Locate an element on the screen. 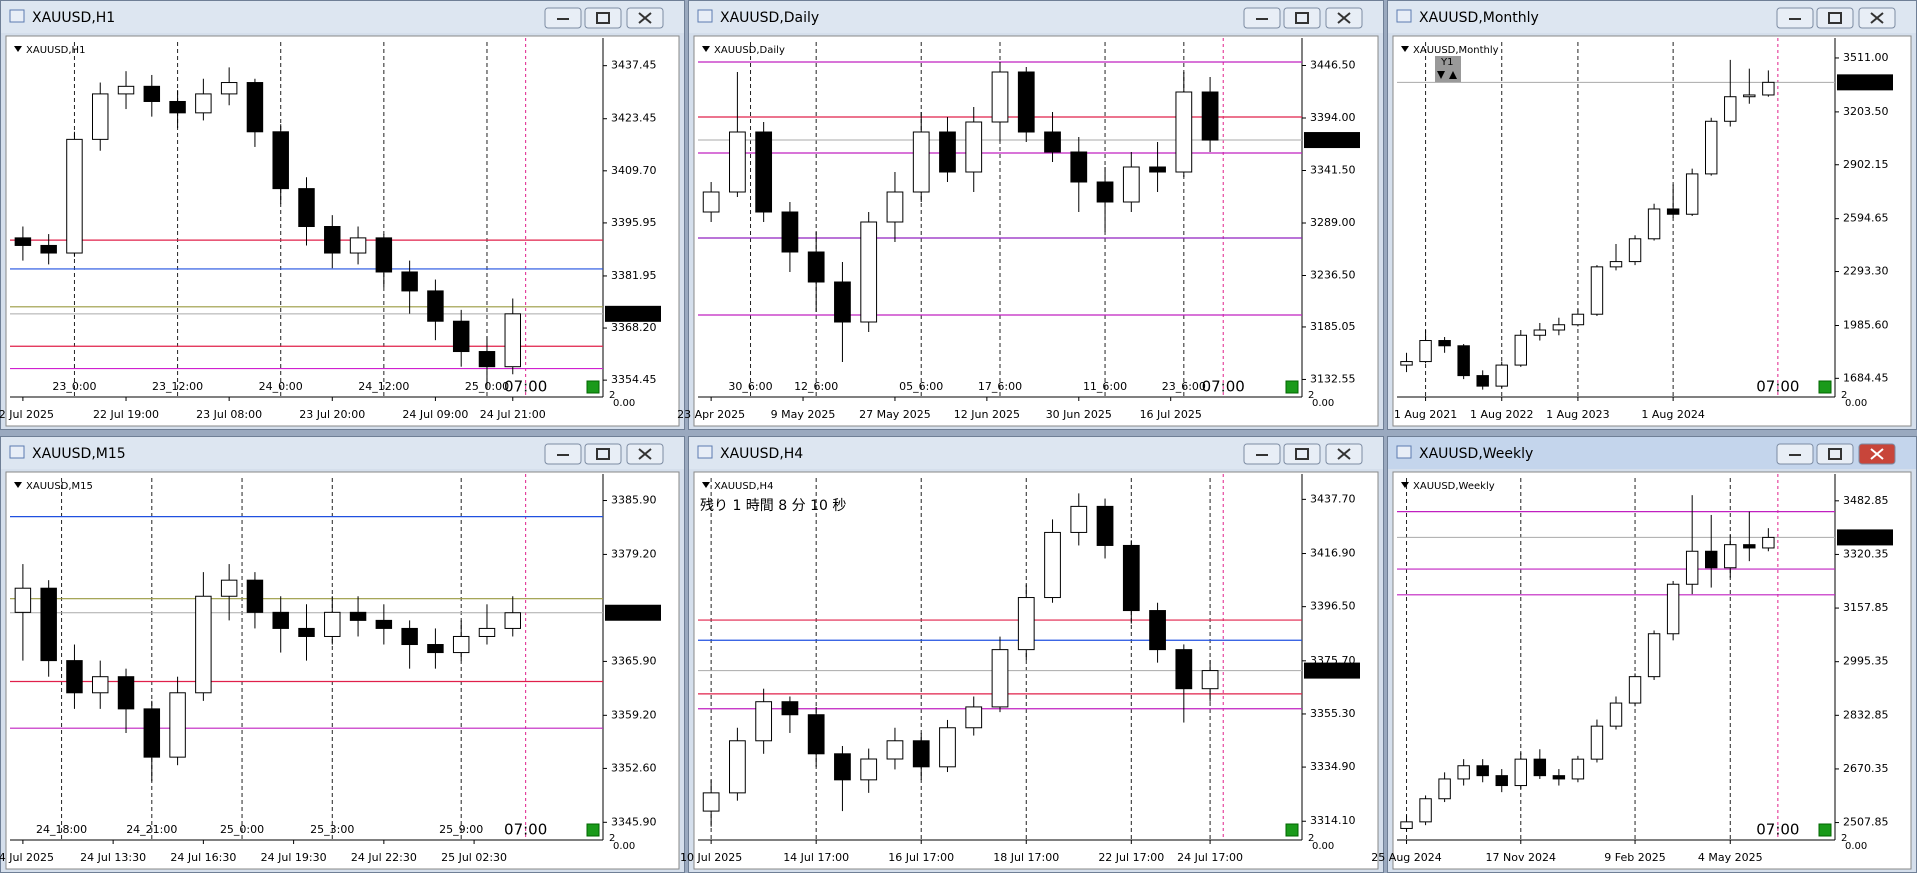 Image resolution: width=1917 pixels, height=873 pixels. x-tick-label: 23 Apr 2025 is located at coordinates (711, 414).